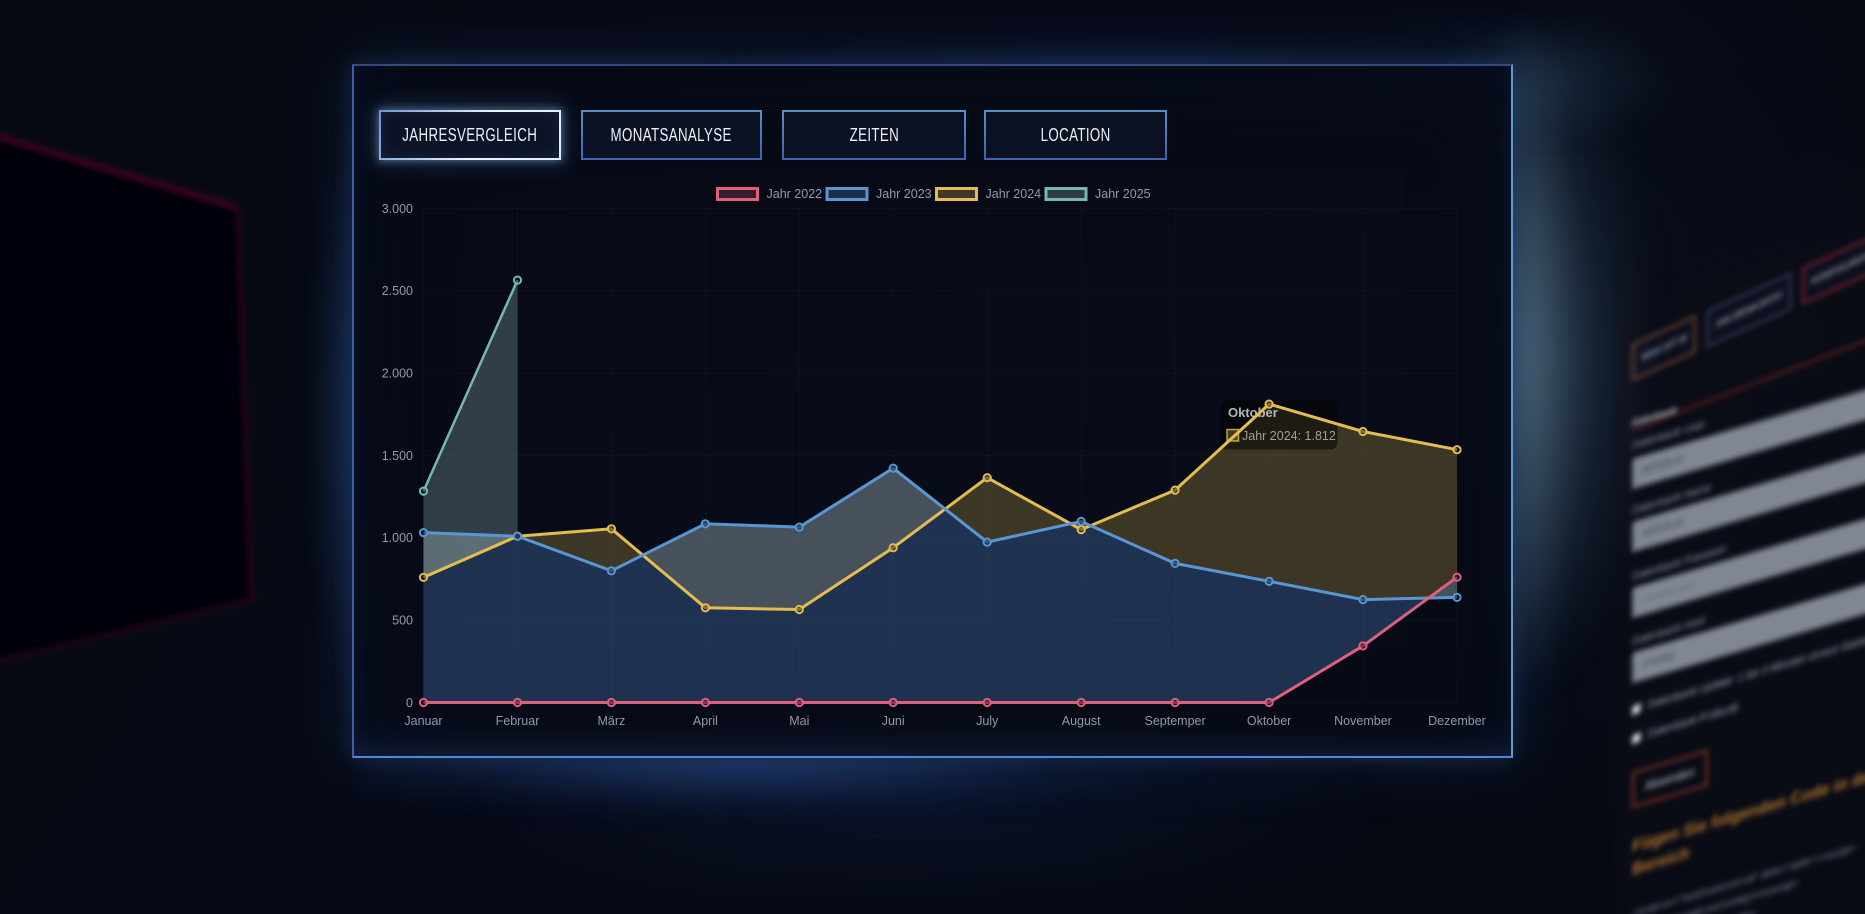 This screenshot has height=914, width=1865. What do you see at coordinates (612, 721) in the screenshot?
I see `svg-text: März` at bounding box center [612, 721].